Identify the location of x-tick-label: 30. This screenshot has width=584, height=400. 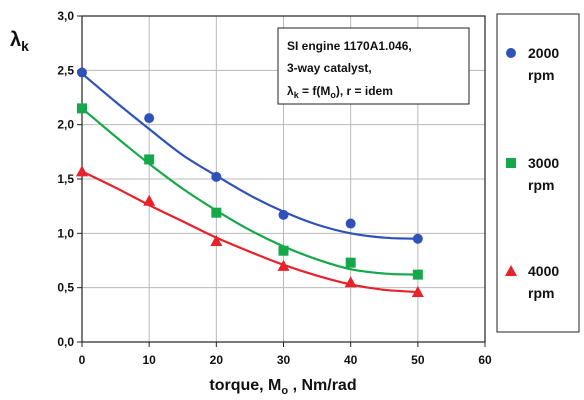
(284, 360).